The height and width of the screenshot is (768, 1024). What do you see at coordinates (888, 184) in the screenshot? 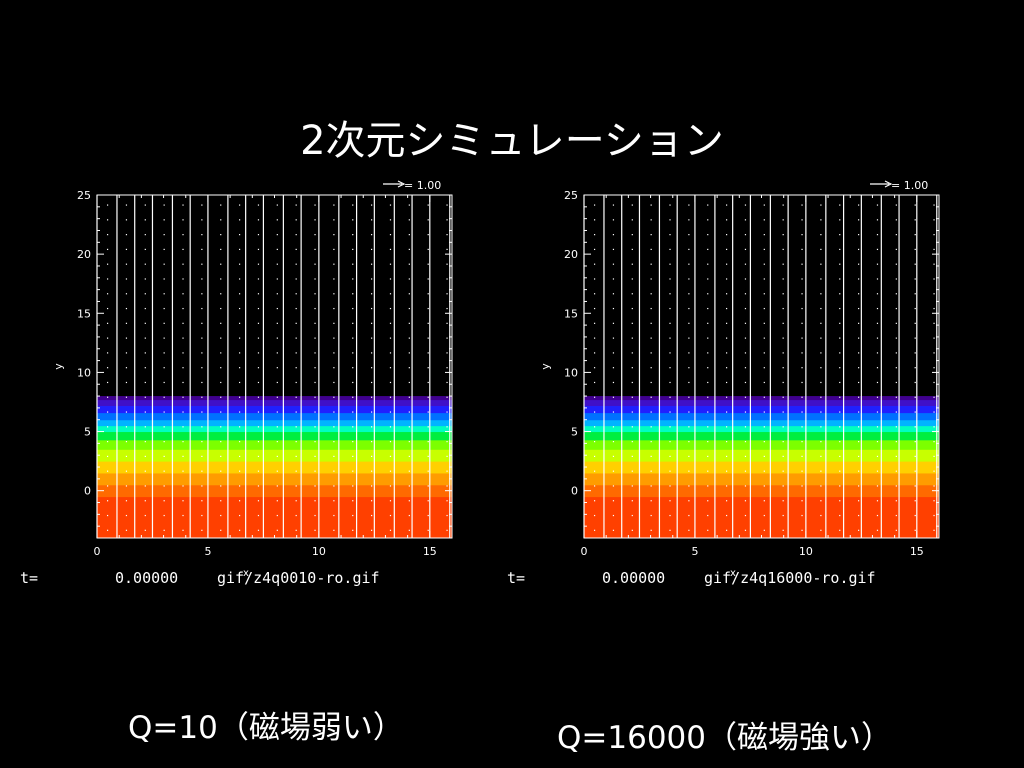
I see `vector-key-arrowhead` at bounding box center [888, 184].